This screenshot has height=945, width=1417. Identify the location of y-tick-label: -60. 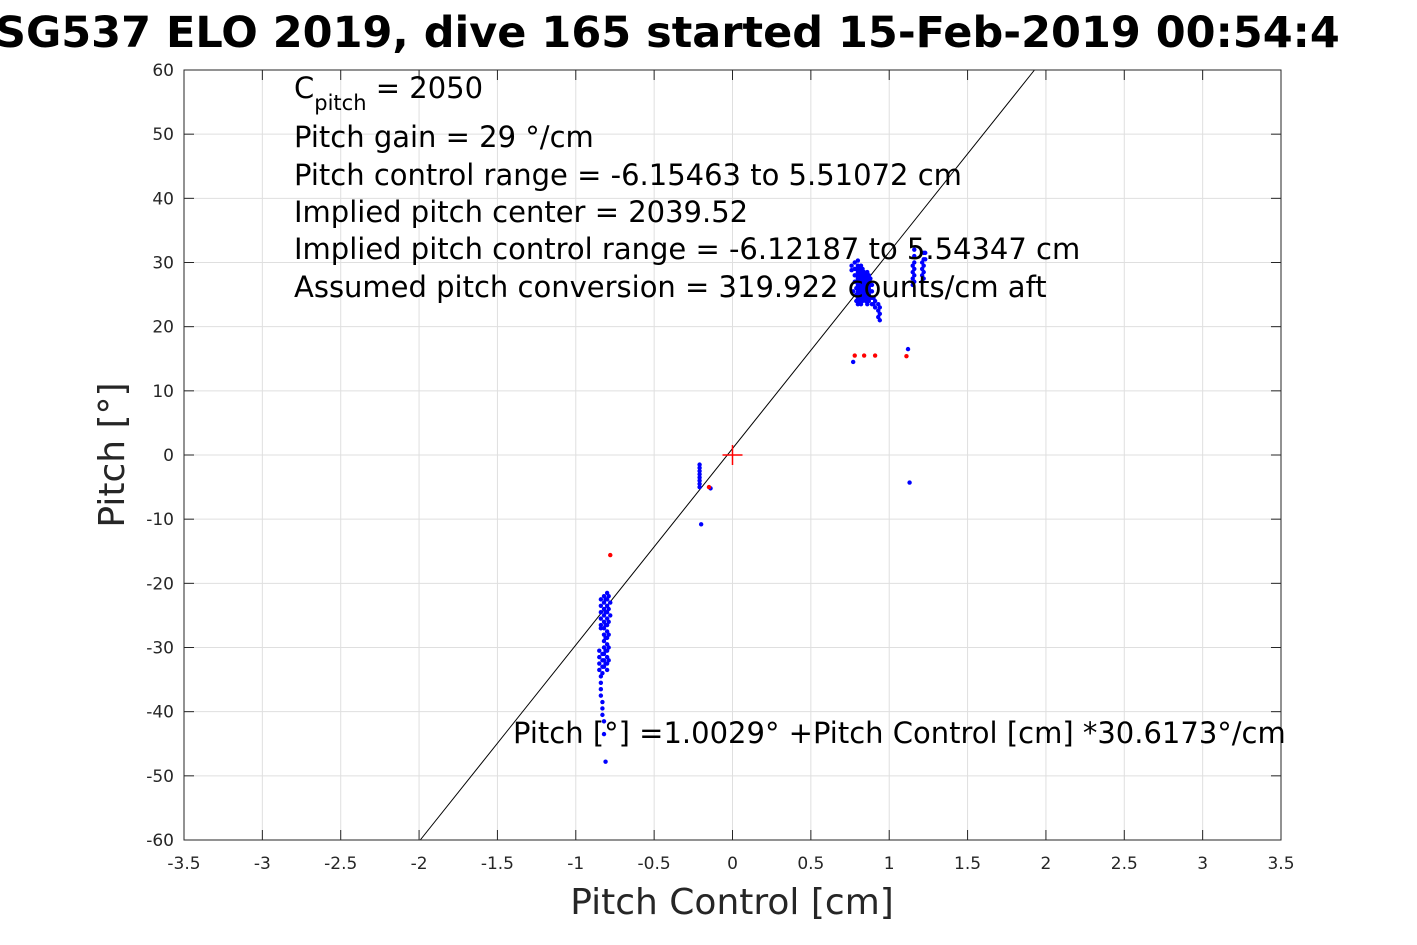
(160, 841).